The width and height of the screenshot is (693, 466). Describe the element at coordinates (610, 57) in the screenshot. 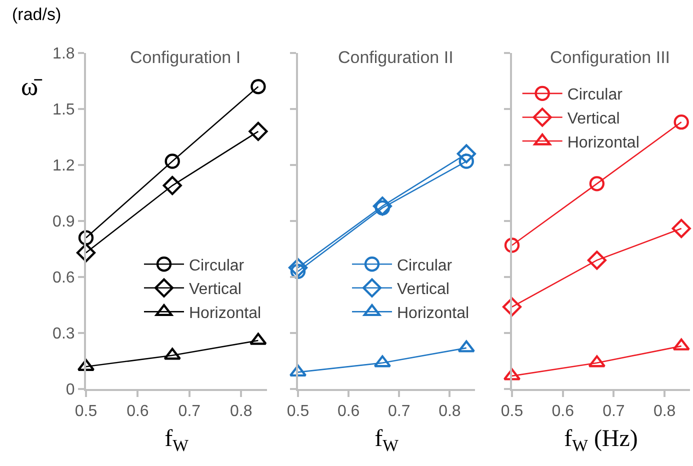

I see `chart-title: Configuration III` at that location.